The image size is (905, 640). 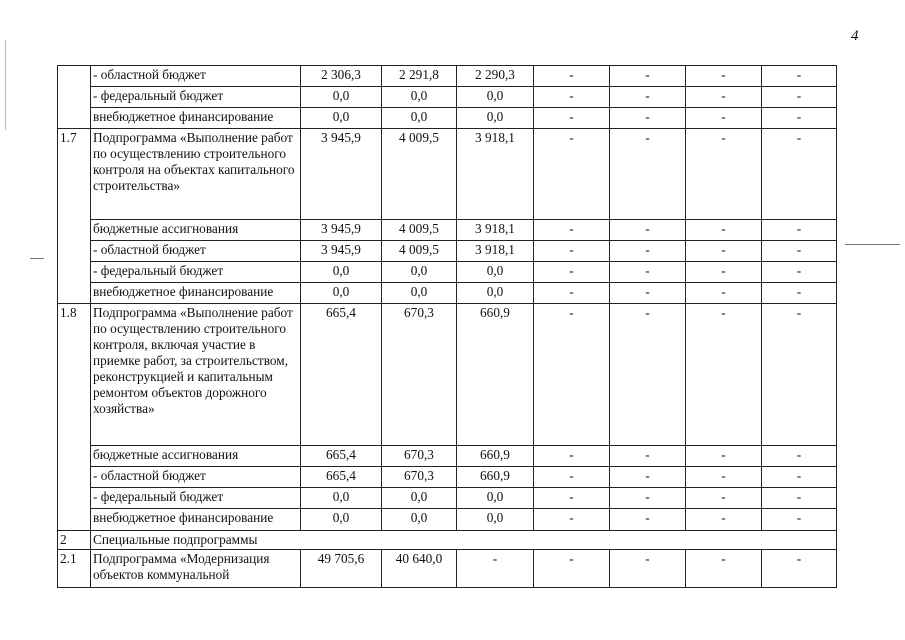 What do you see at coordinates (74, 417) in the screenshot?
I see `row-number: 1.8` at bounding box center [74, 417].